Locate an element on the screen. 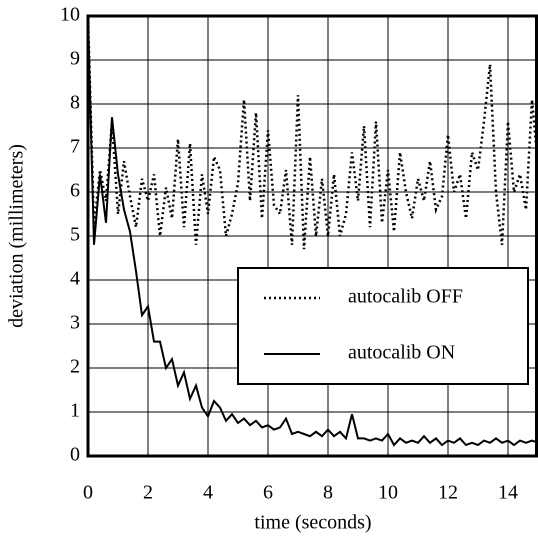 This screenshot has height=539, width=538. x-axis-label: time (seconds) is located at coordinates (312, 523).